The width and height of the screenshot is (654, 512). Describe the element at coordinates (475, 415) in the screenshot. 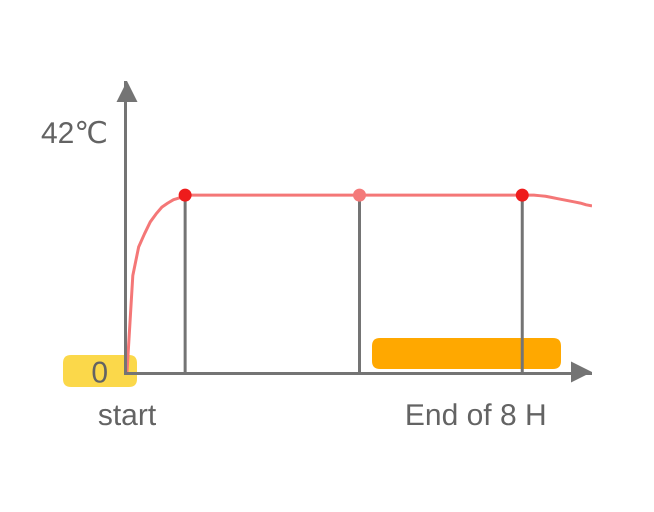

I see `x-tick-label: End of 8 H` at that location.